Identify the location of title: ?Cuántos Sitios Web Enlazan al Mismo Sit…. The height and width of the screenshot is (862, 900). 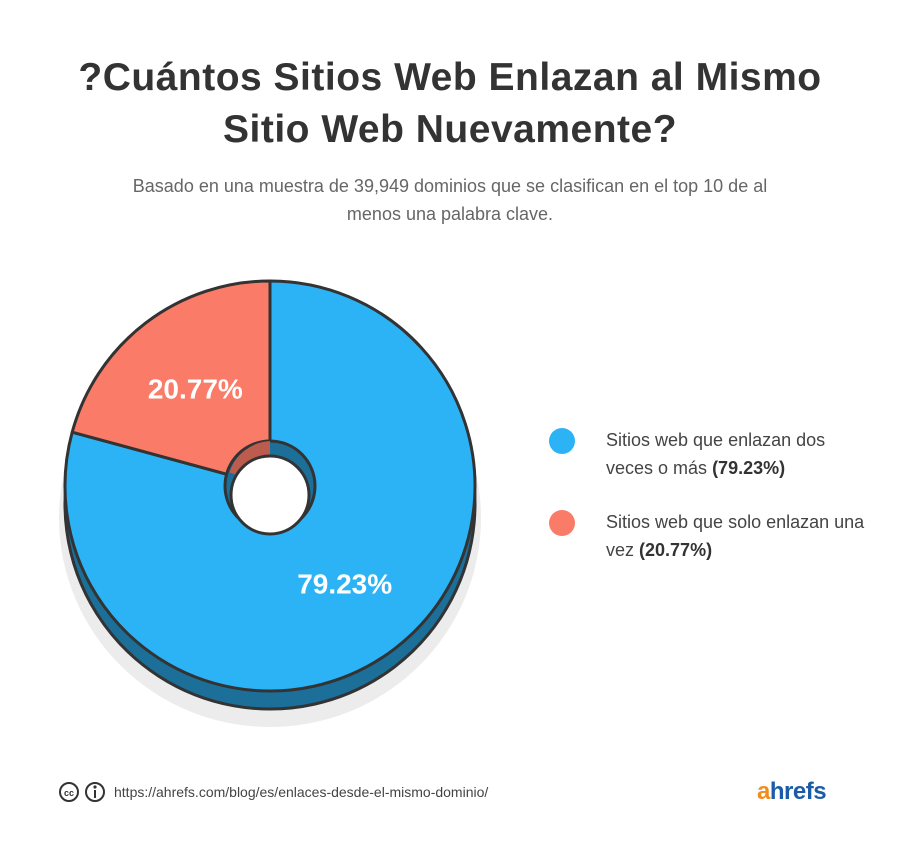
(450, 103).